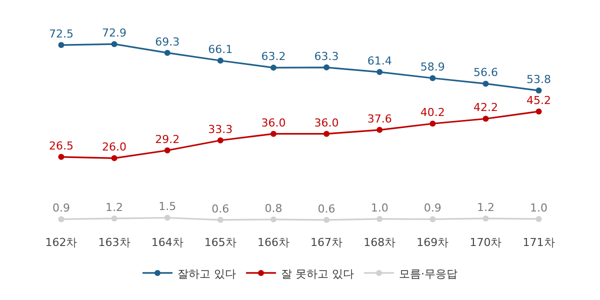  Describe the element at coordinates (538, 242) in the screenshot. I see `x-tick-label: 171차` at that location.